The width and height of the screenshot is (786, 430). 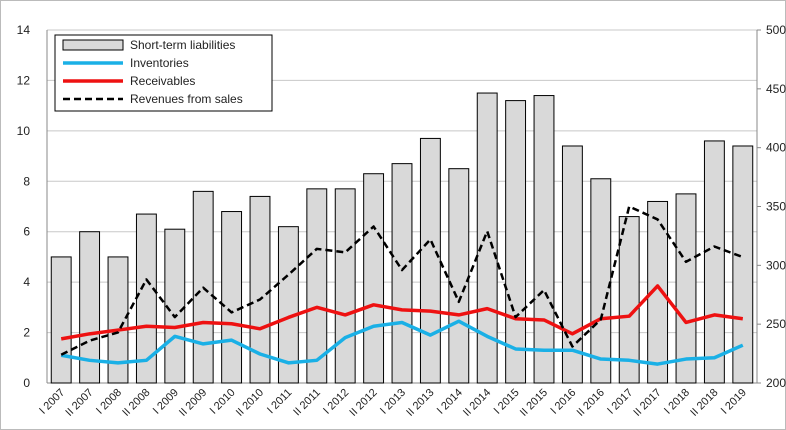 What do you see at coordinates (159, 63) in the screenshot?
I see `legend-label: Inventories` at bounding box center [159, 63].